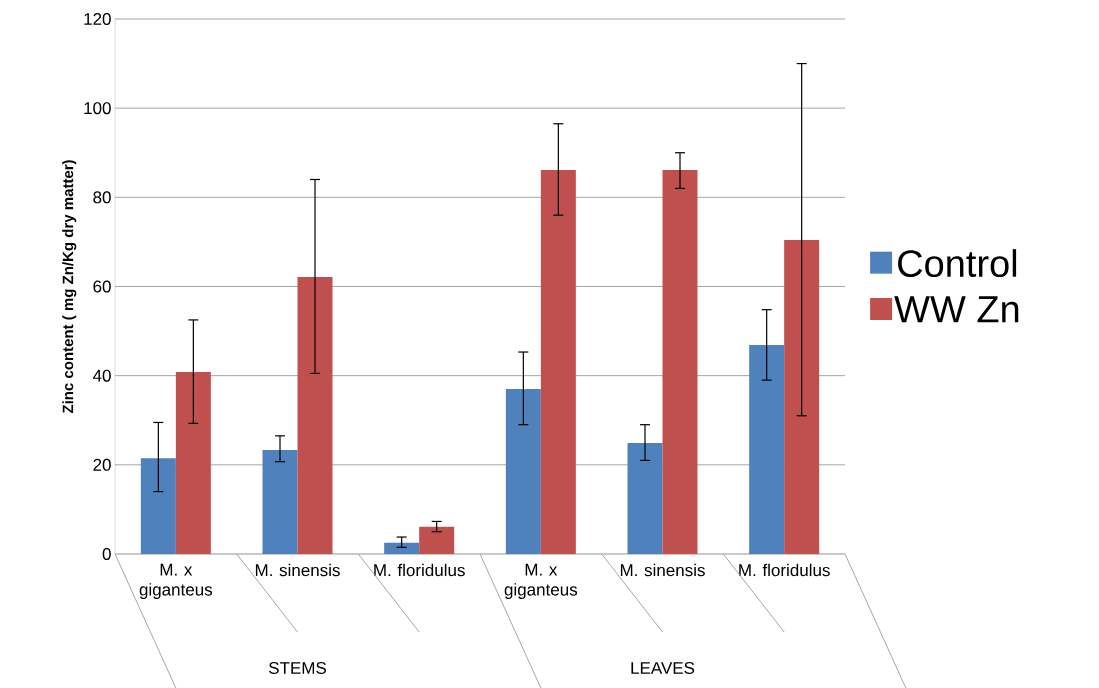 The height and width of the screenshot is (688, 1099). Describe the element at coordinates (956, 309) in the screenshot. I see `legend-label: WW Zn` at that location.